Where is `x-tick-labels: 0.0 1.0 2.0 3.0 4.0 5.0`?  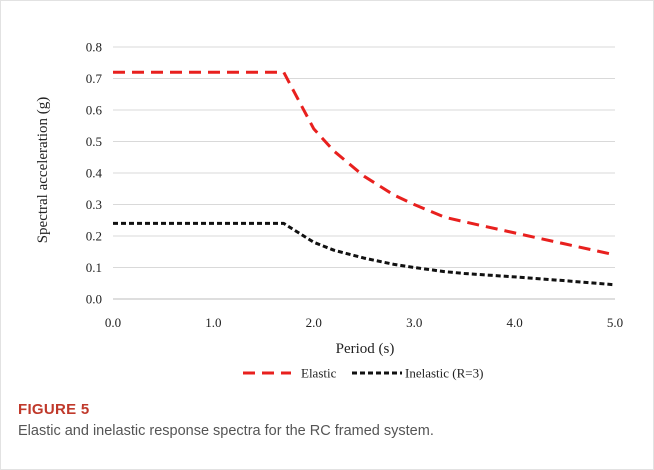 x-tick-labels: 0.0 1.0 2.0 3.0 4.0 5.0 is located at coordinates (364, 322).